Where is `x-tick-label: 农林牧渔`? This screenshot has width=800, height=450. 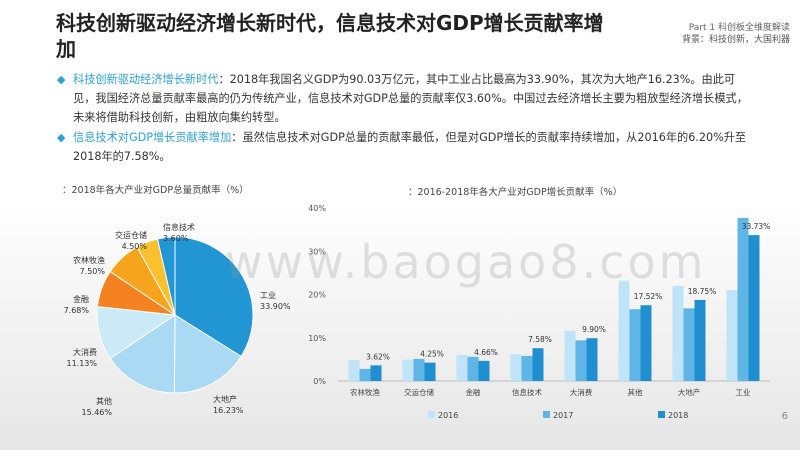 x-tick-label: 农林牧渔 is located at coordinates (365, 392).